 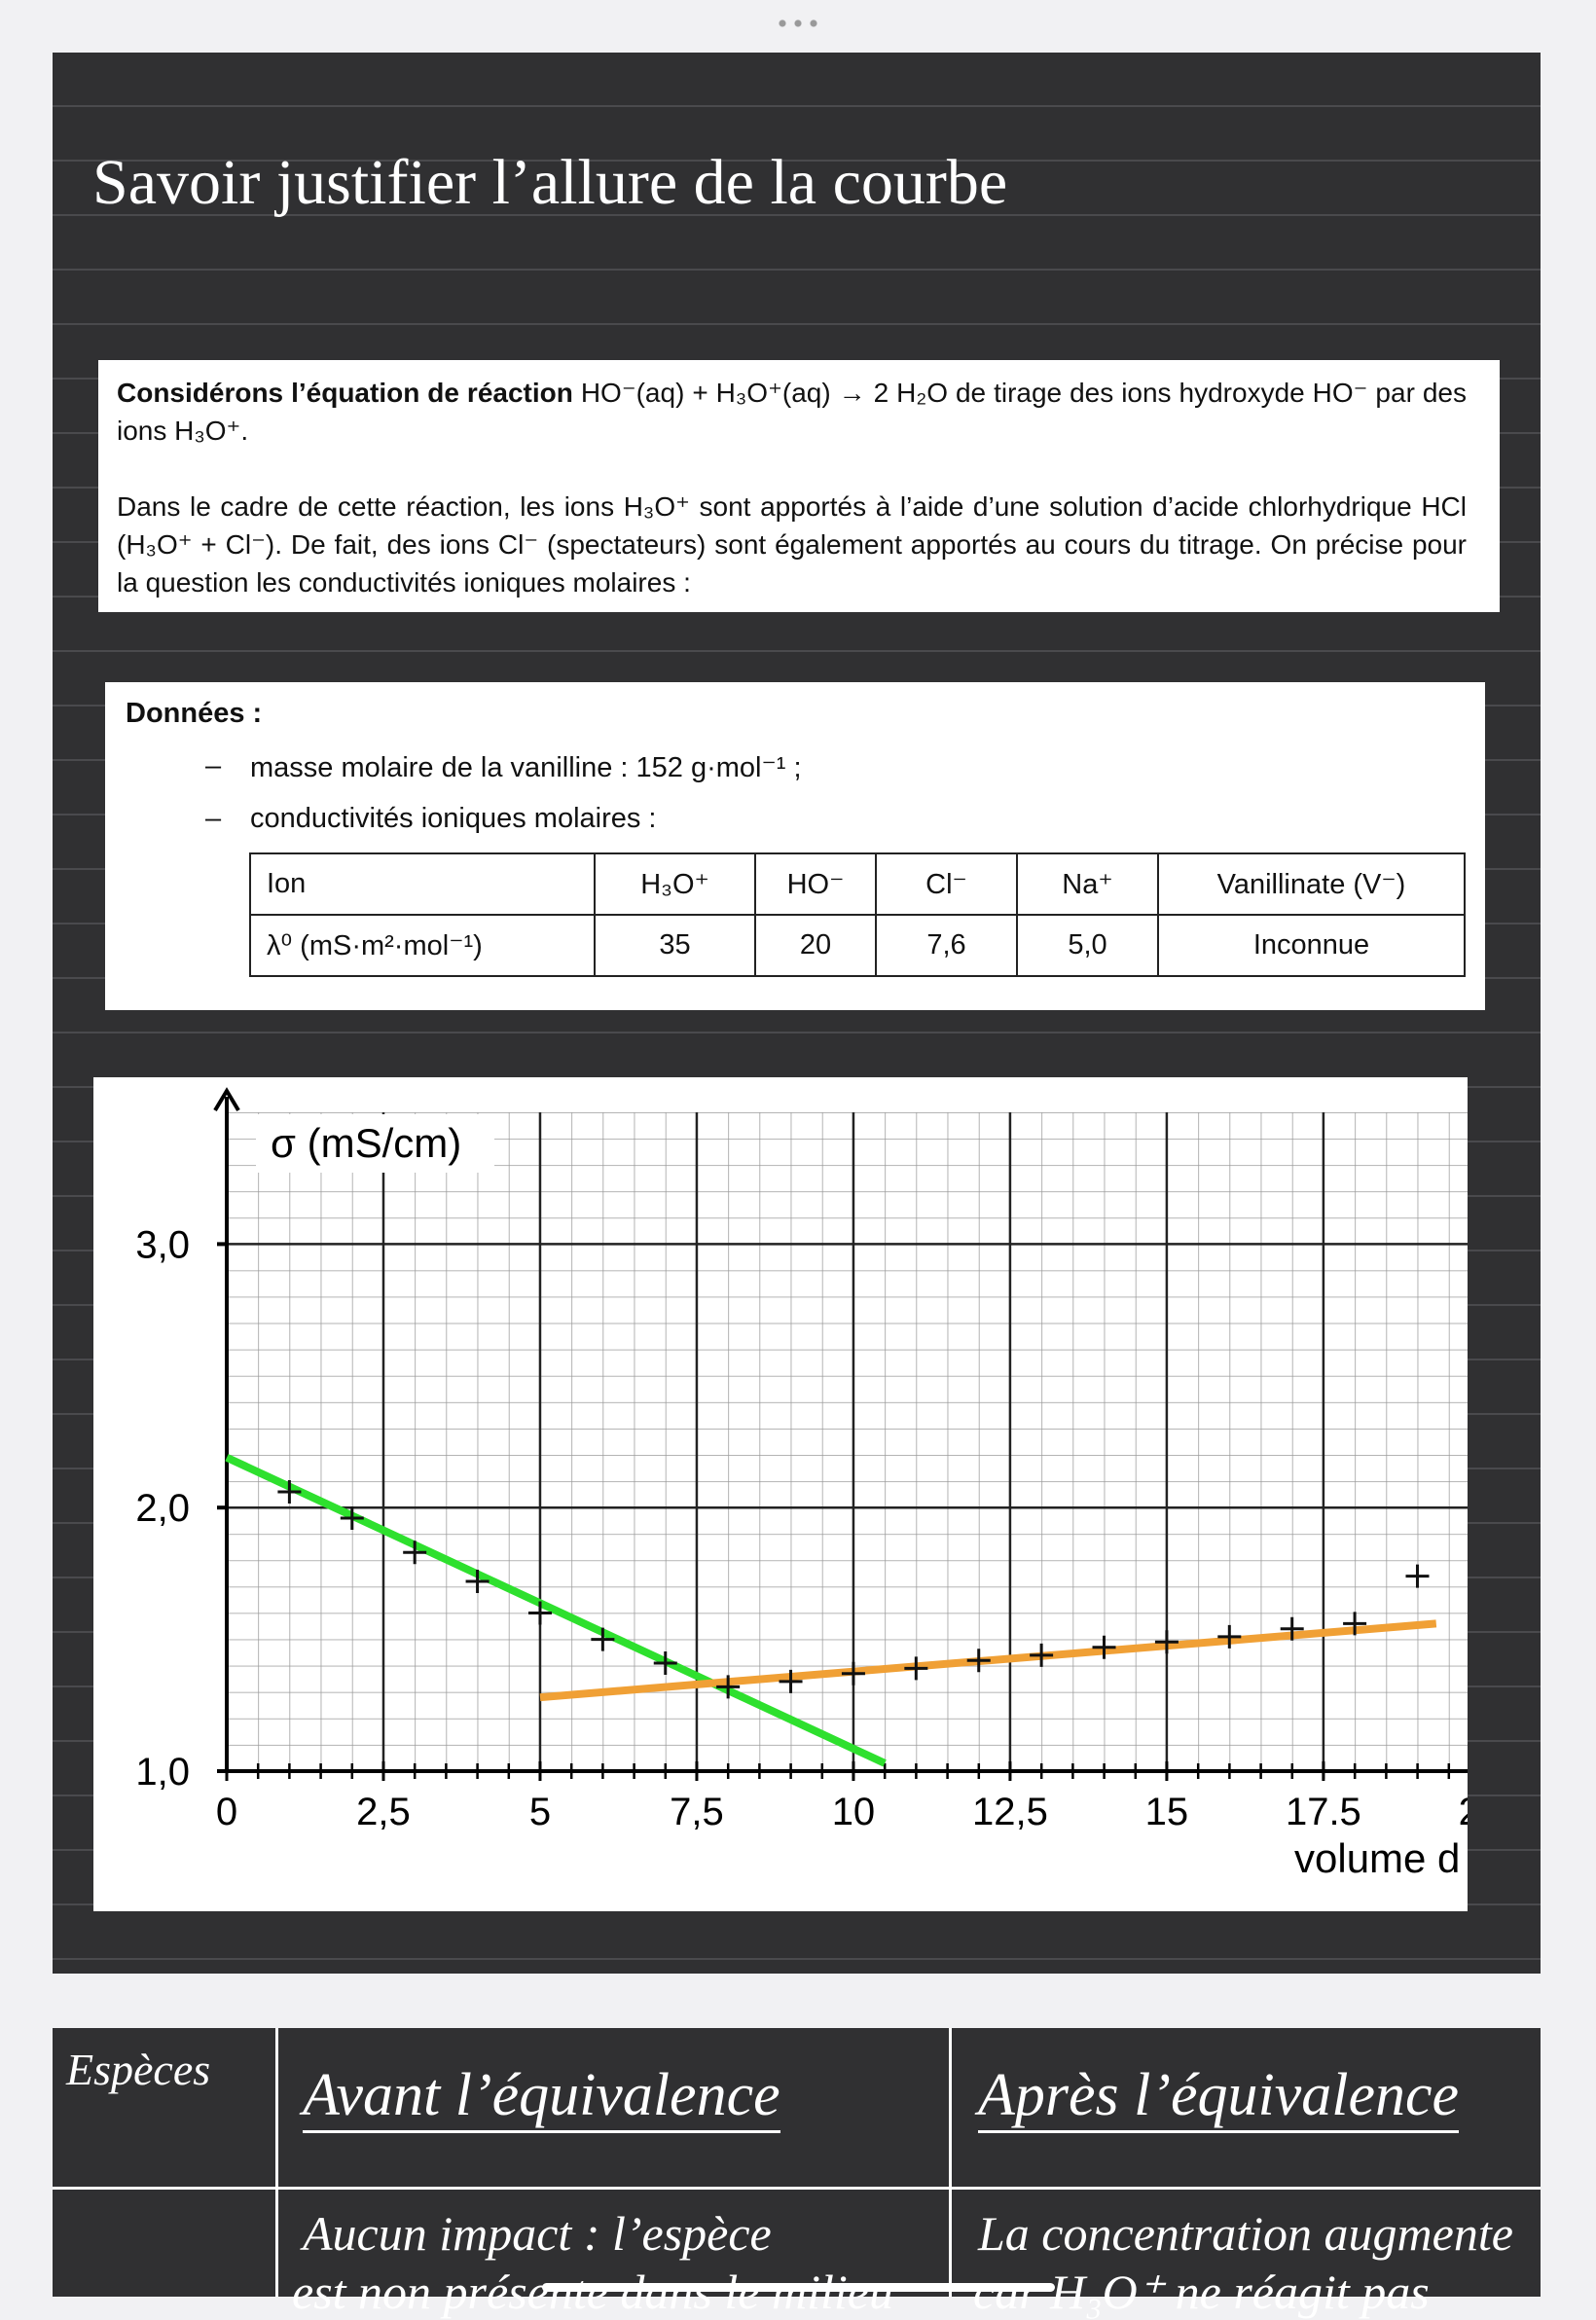 I want to click on cell: 35, so click(x=675, y=945).